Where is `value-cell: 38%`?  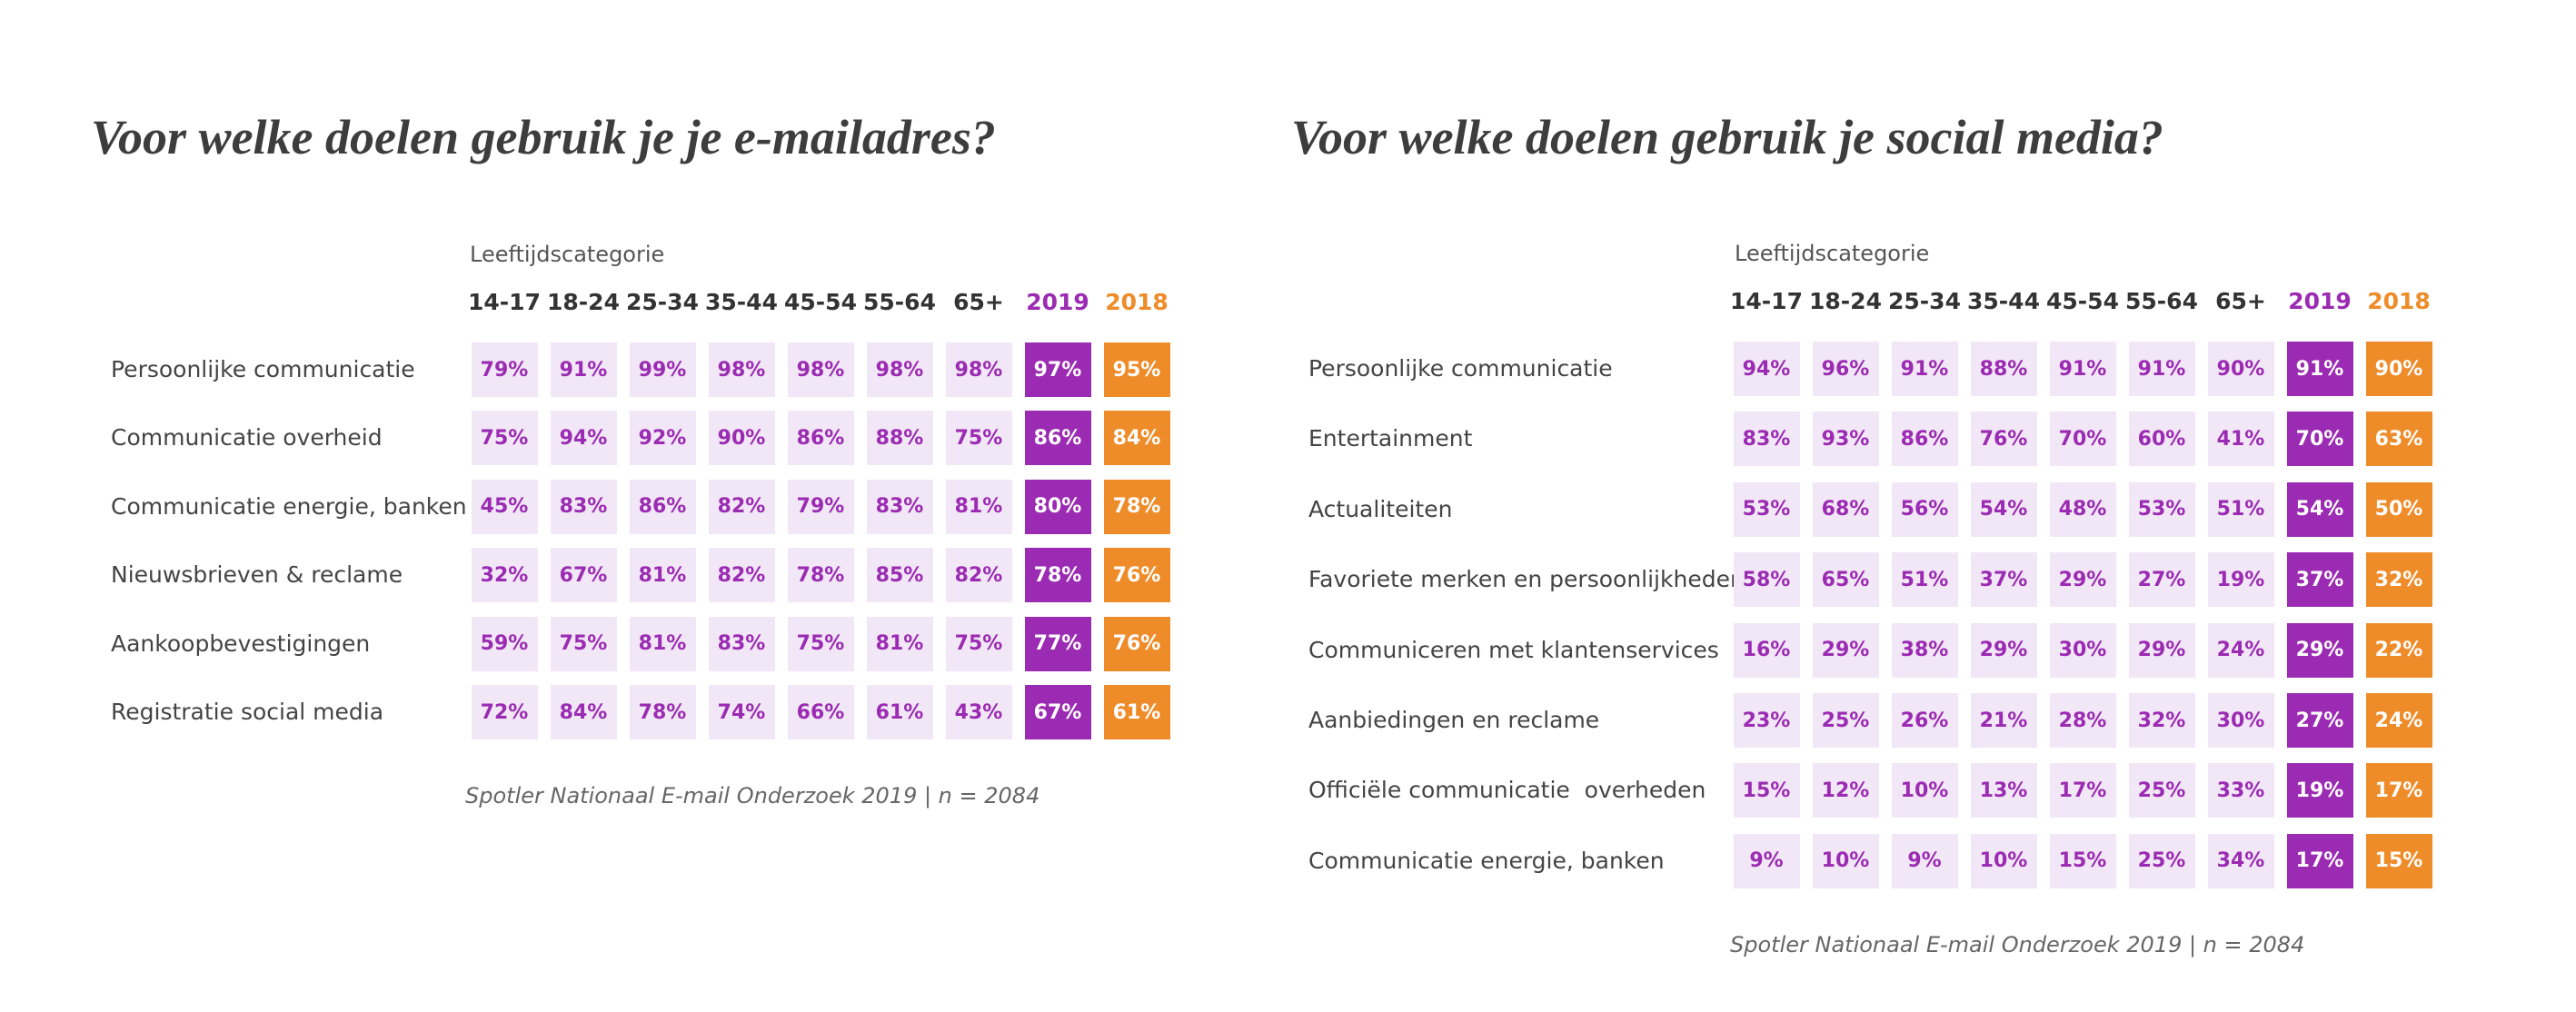 value-cell: 38% is located at coordinates (1924, 650).